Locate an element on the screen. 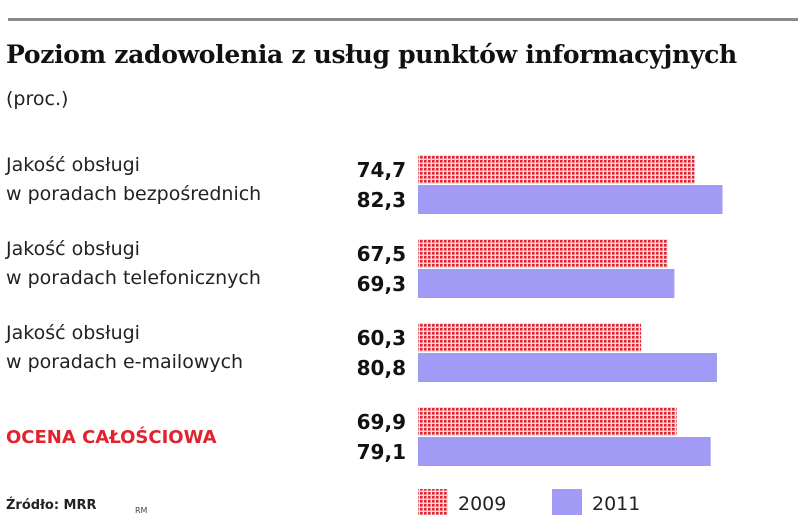 The width and height of the screenshot is (805, 524). legend-label-2011: 2011 is located at coordinates (616, 504).